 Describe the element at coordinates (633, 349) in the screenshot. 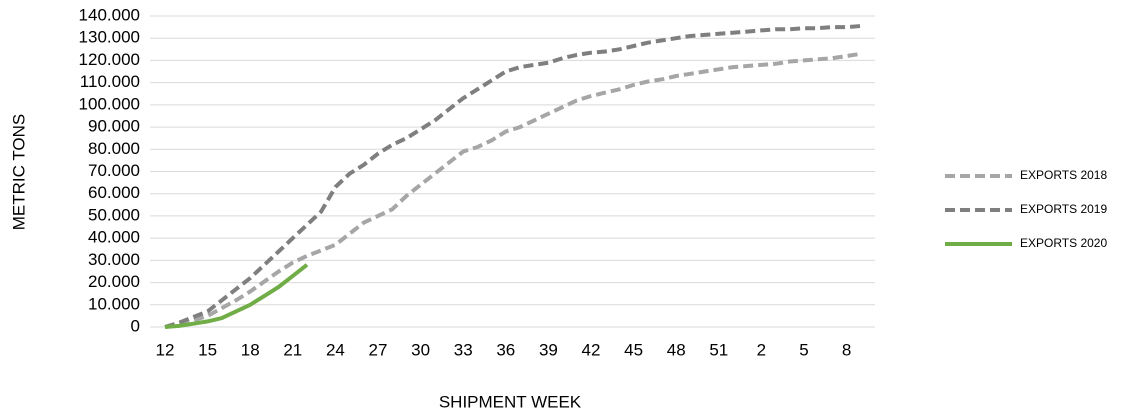

I see `x-tick-label: 45` at that location.